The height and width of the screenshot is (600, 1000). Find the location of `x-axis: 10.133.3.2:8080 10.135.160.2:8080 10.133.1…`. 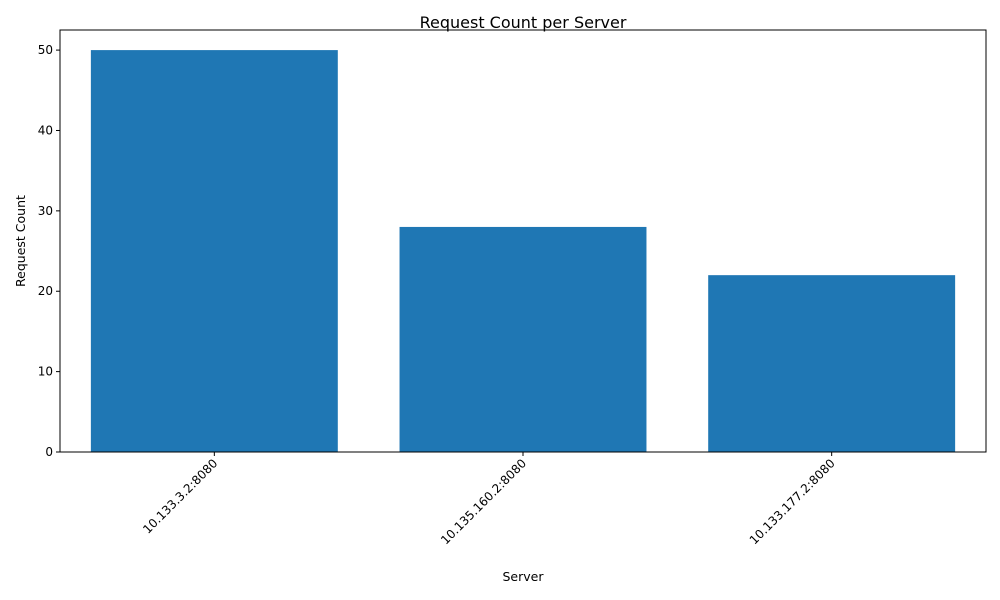

x-axis: 10.133.3.2:8080 10.135.160.2:8080 10.133.1… is located at coordinates (489, 499).